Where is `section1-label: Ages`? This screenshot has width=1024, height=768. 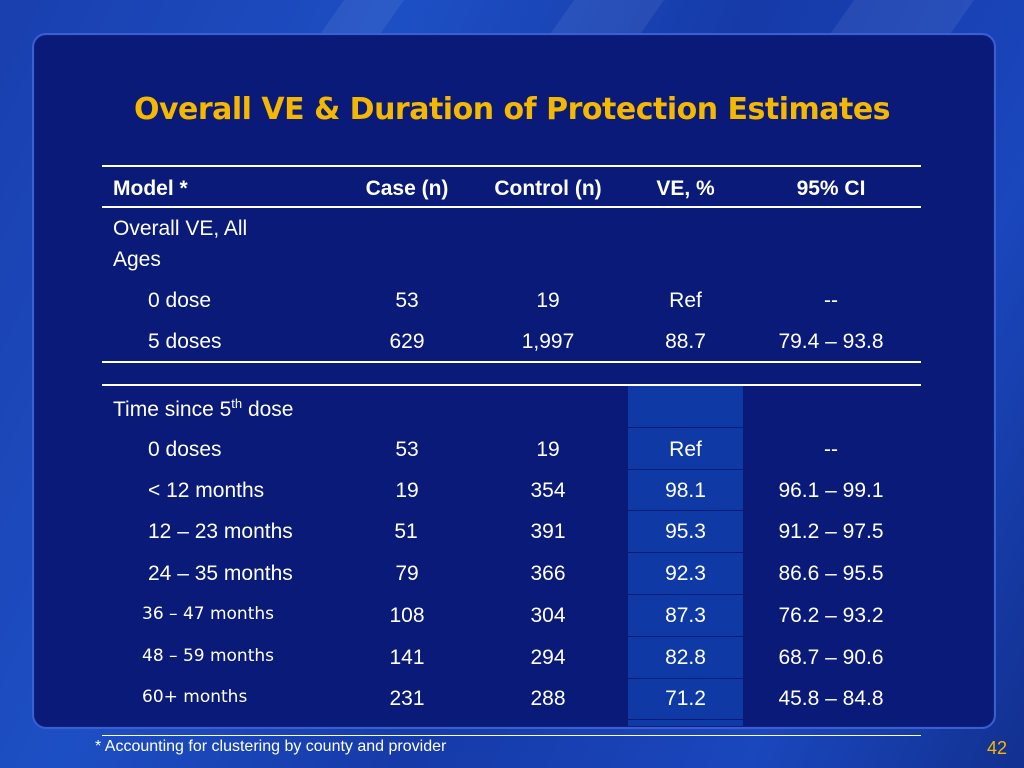 section1-label: Ages is located at coordinates (137, 259).